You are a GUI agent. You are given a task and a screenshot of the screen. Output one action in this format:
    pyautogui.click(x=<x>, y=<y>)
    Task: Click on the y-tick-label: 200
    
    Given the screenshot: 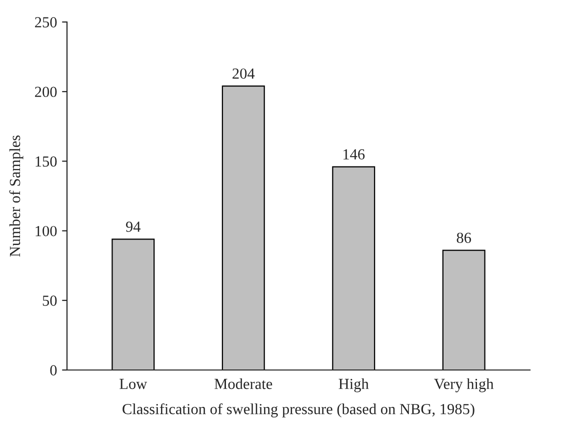 What is the action you would take?
    pyautogui.click(x=46, y=92)
    